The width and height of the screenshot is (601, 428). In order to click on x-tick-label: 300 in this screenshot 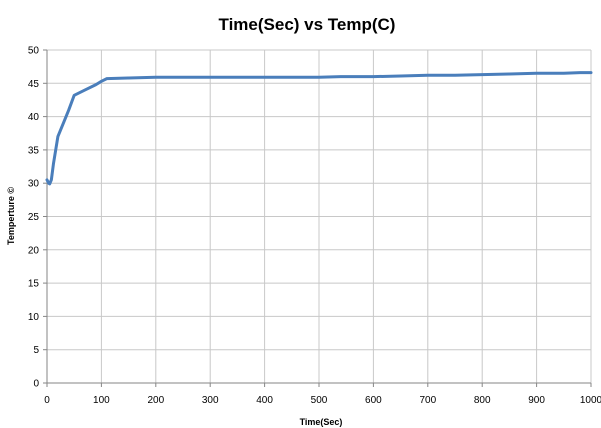, I will do `click(210, 400)`.